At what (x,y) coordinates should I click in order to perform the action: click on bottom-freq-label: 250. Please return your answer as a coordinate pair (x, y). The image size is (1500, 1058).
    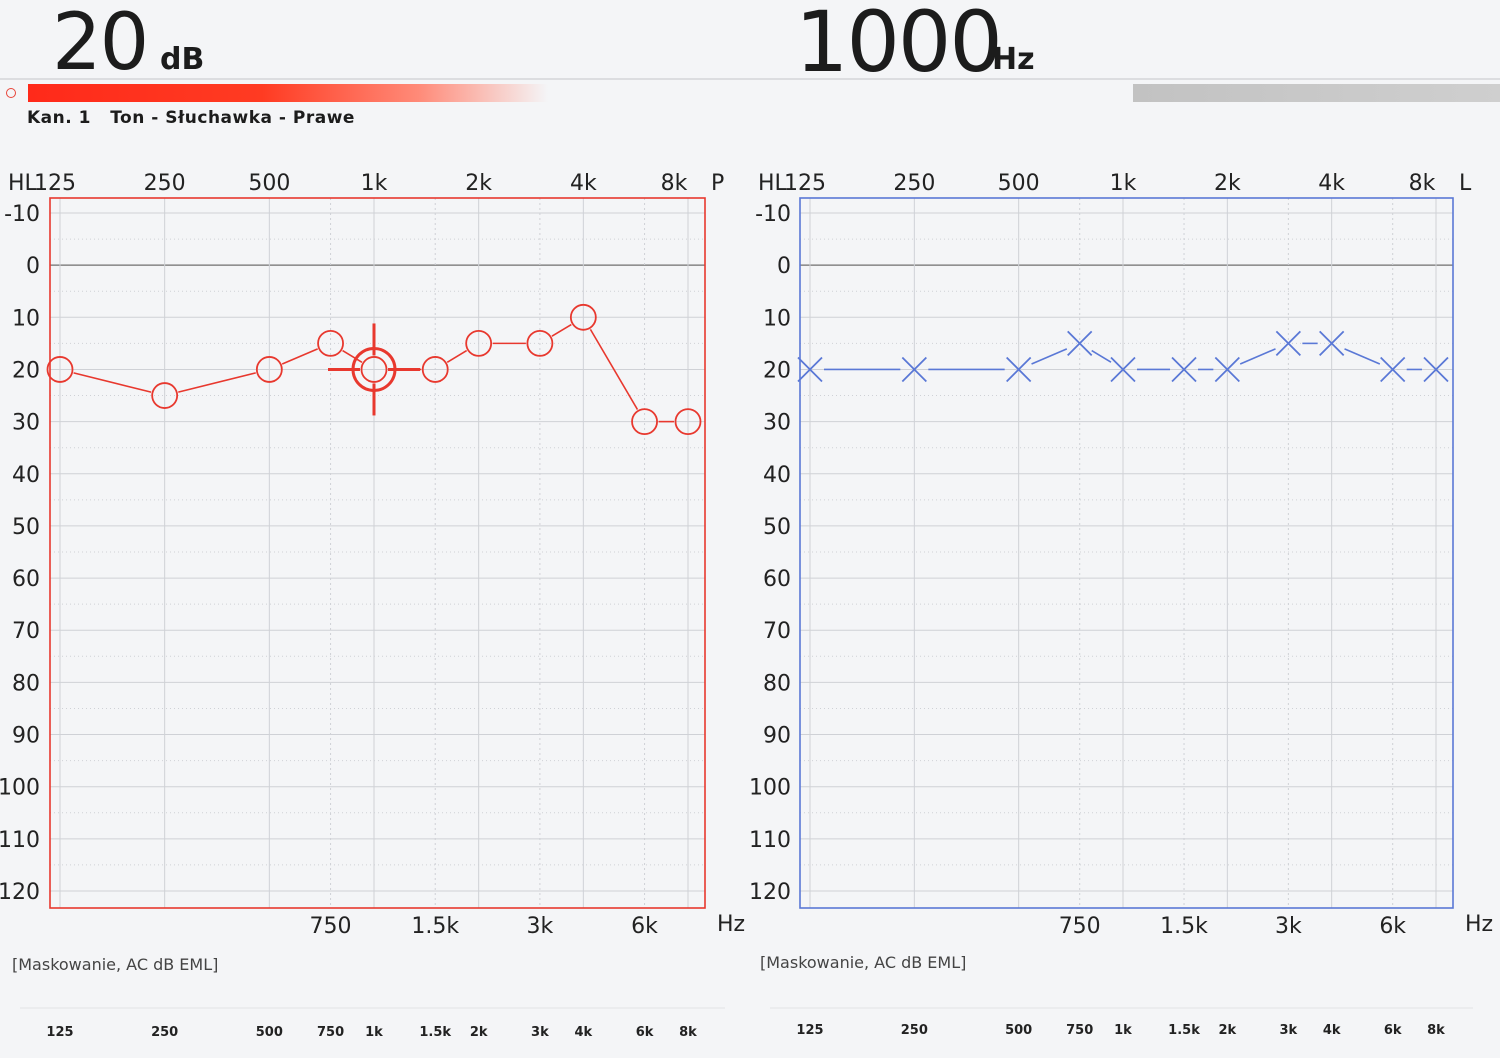
    Looking at the image, I should click on (164, 1032).